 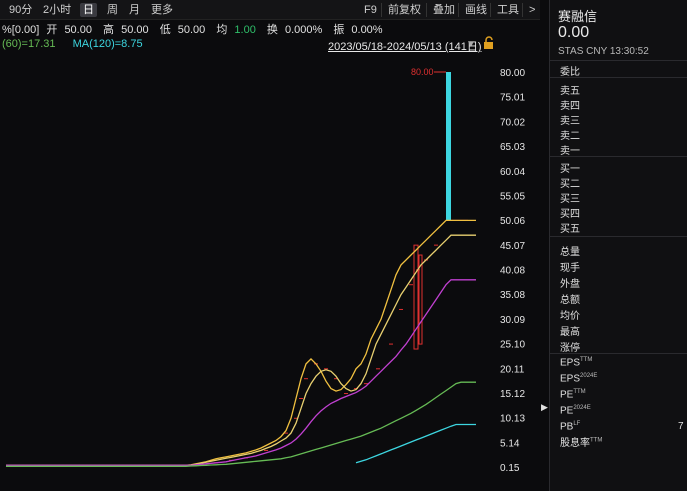 What do you see at coordinates (404, 10) in the screenshot?
I see `adjust-button: 前复权` at bounding box center [404, 10].